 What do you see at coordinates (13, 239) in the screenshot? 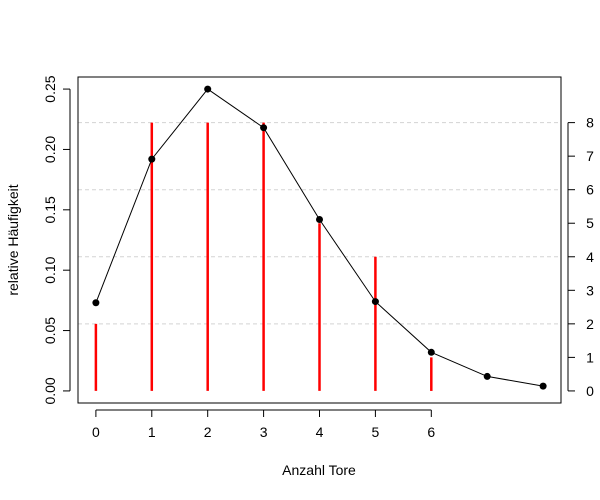
I see `y-axis-title: relative Häufigkeit` at bounding box center [13, 239].